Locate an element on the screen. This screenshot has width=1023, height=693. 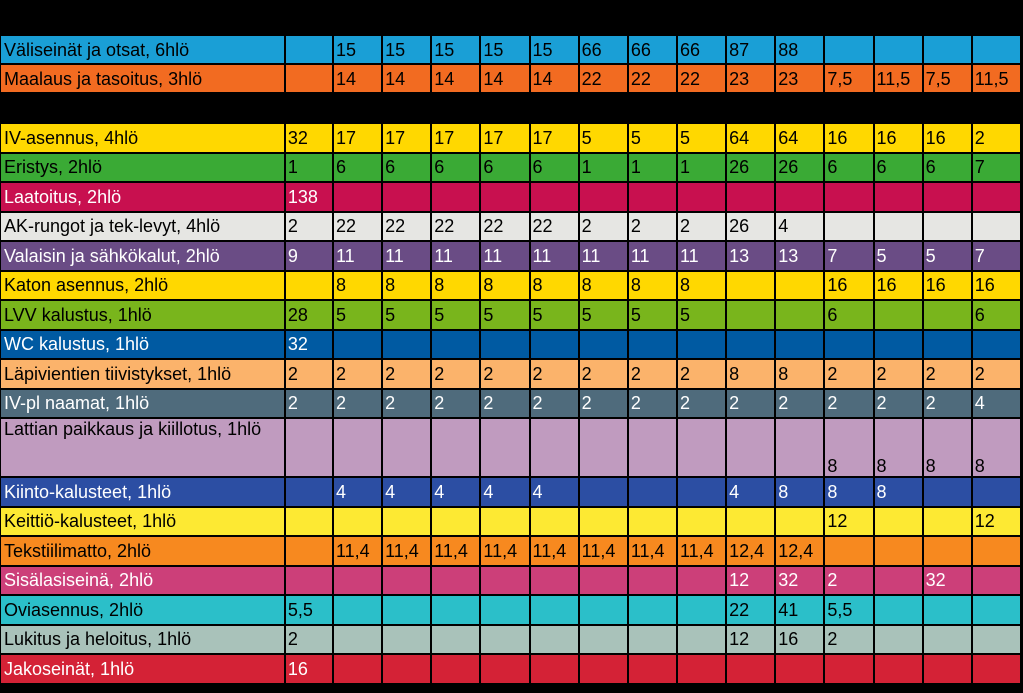
value-cell: 88 is located at coordinates (800, 49).